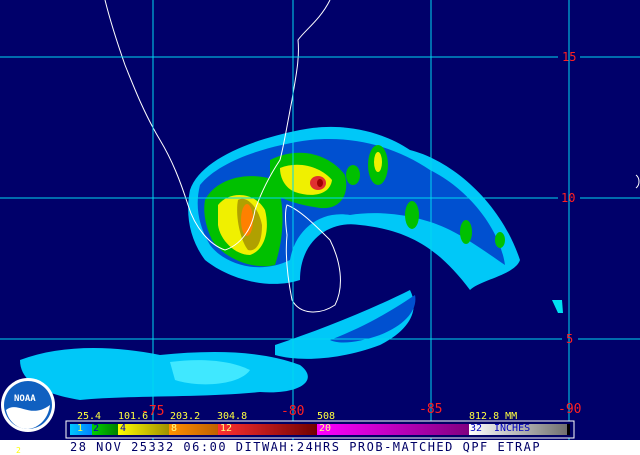  Describe the element at coordinates (18, 450) in the screenshot. I see `corner-mark: 2` at that location.